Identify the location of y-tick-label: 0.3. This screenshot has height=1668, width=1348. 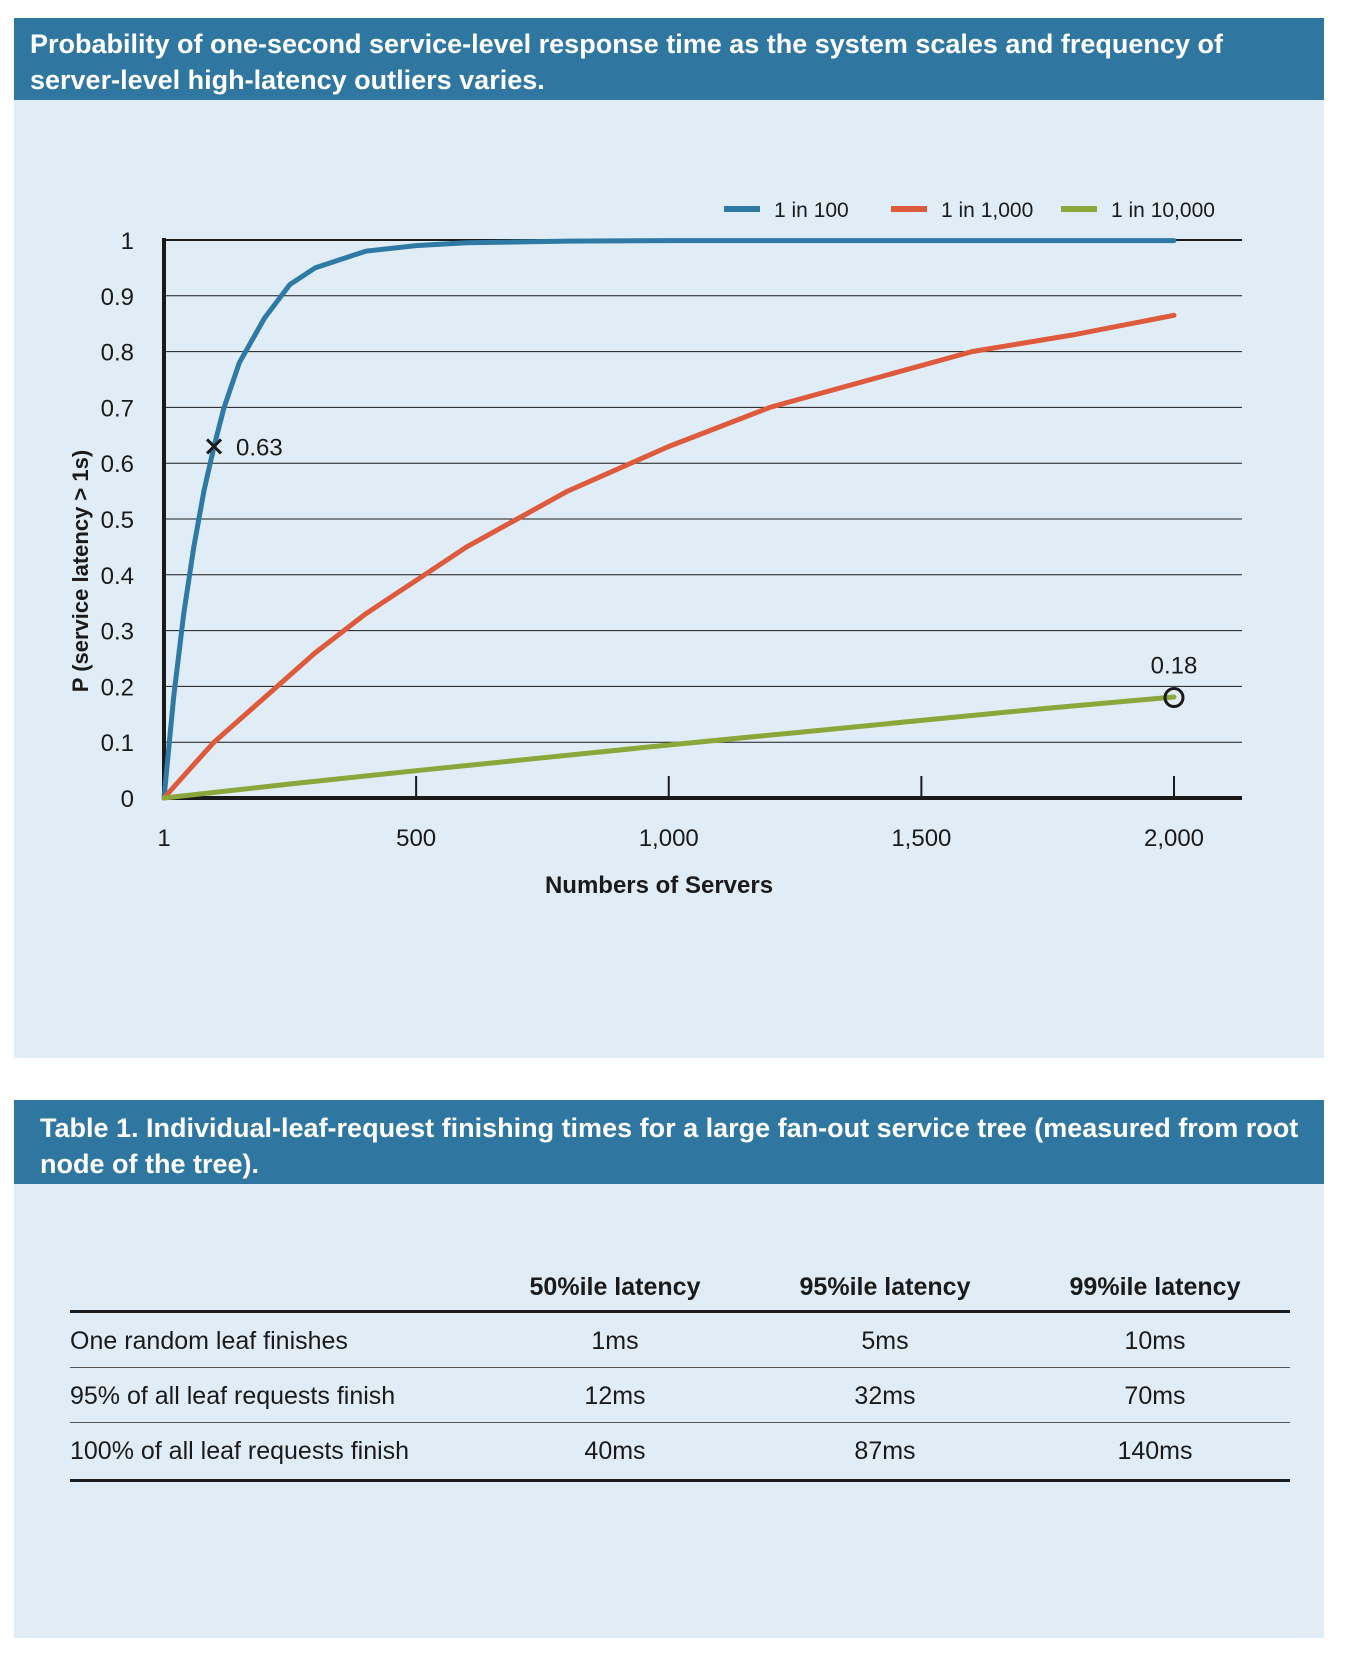
(117, 632).